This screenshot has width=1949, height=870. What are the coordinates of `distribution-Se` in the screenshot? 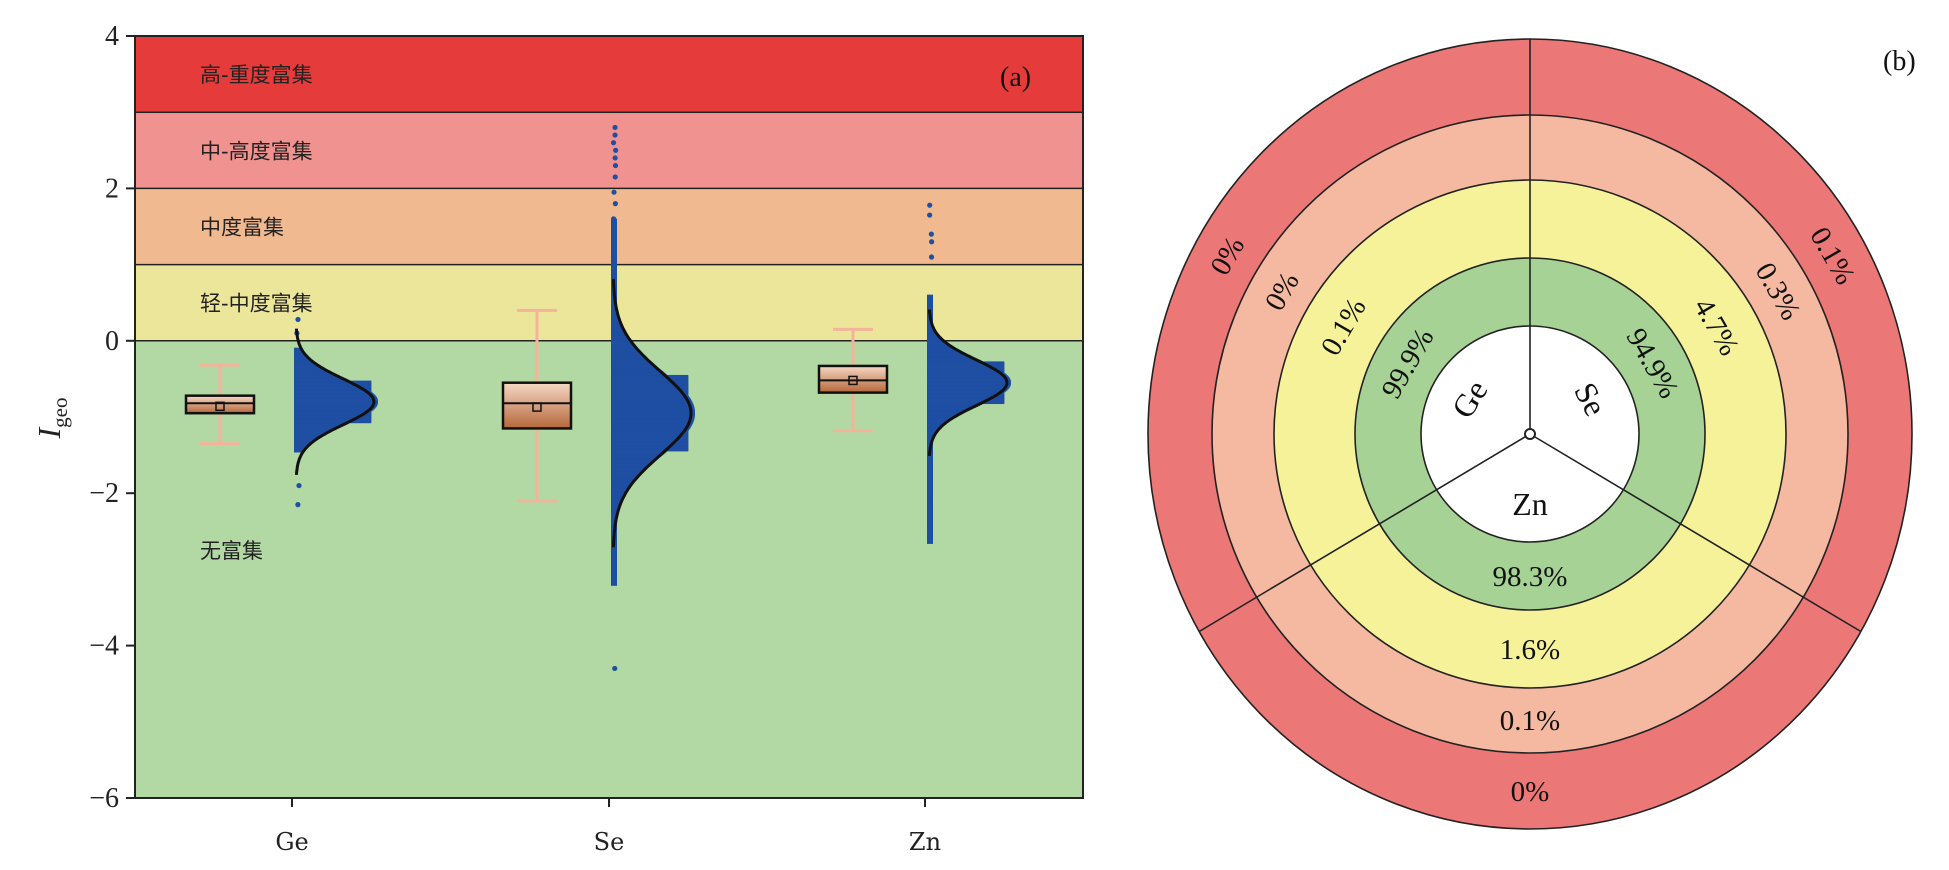 It's located at (652, 398).